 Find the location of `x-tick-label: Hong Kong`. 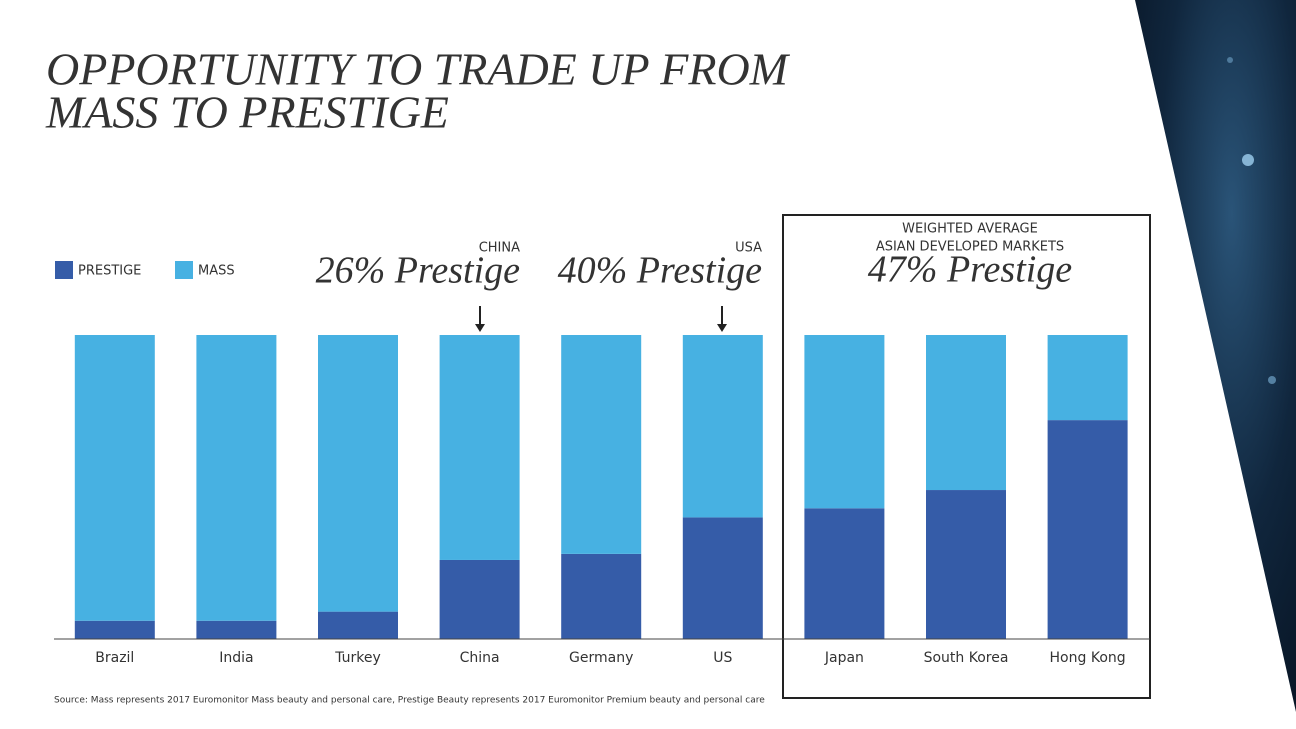

x-tick-label: Hong Kong is located at coordinates (1088, 658).